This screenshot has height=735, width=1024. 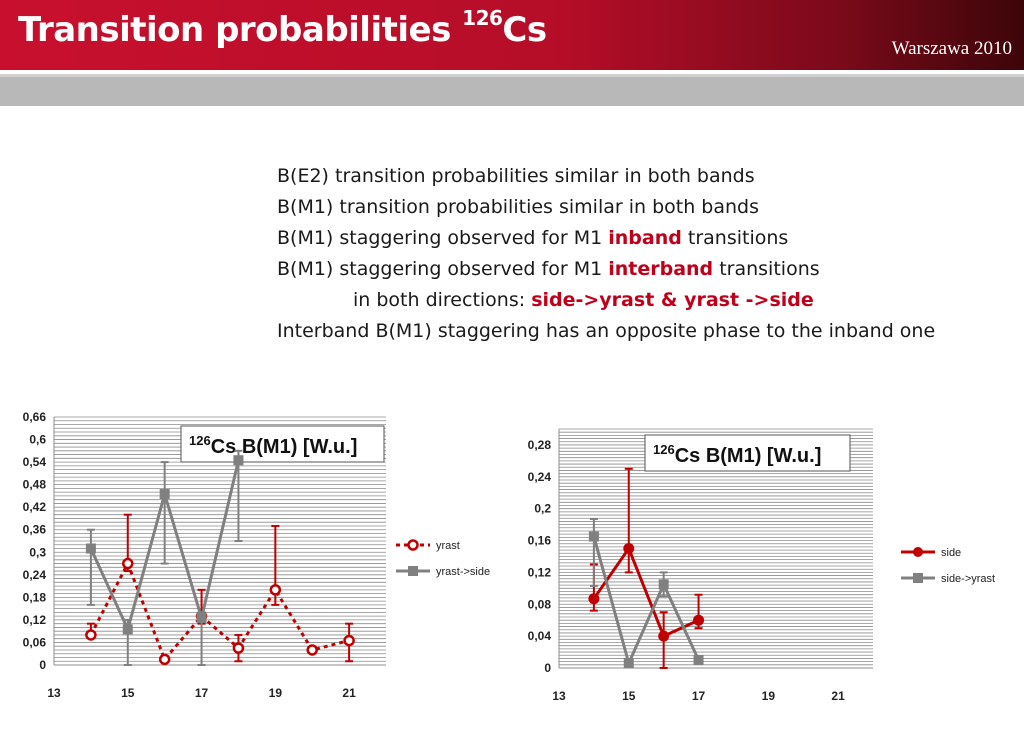 I want to click on legend-label: side->yrast, so click(x=968, y=579).